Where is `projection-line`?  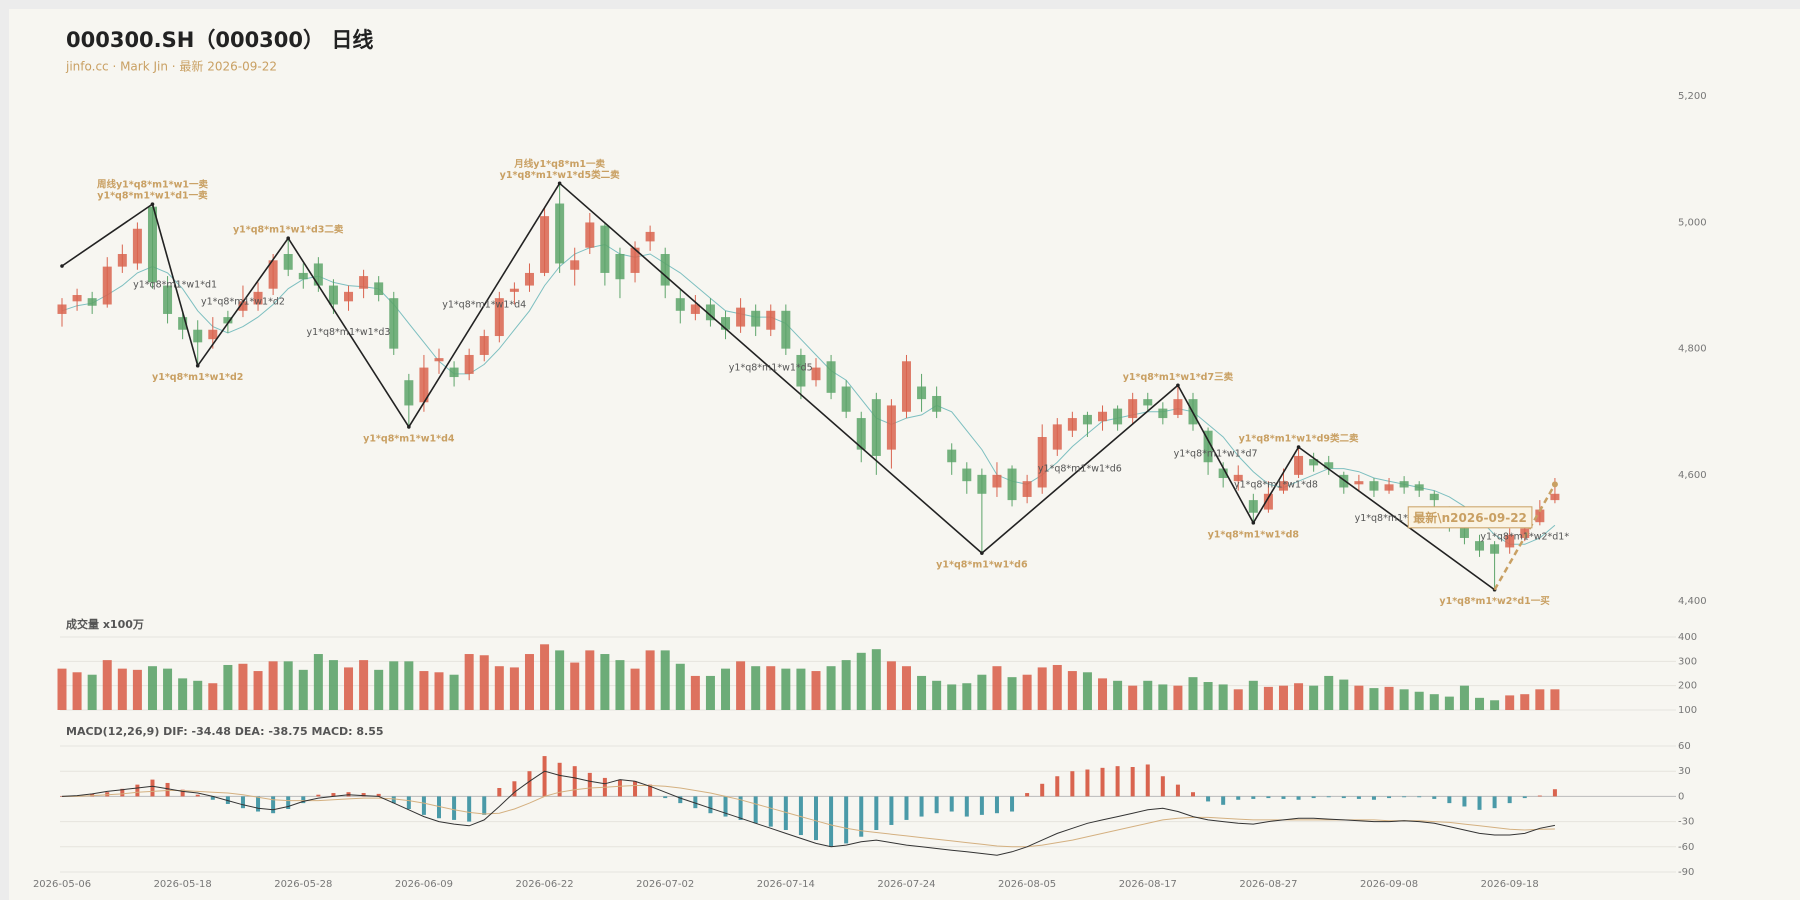 projection-line is located at coordinates (1525, 537).